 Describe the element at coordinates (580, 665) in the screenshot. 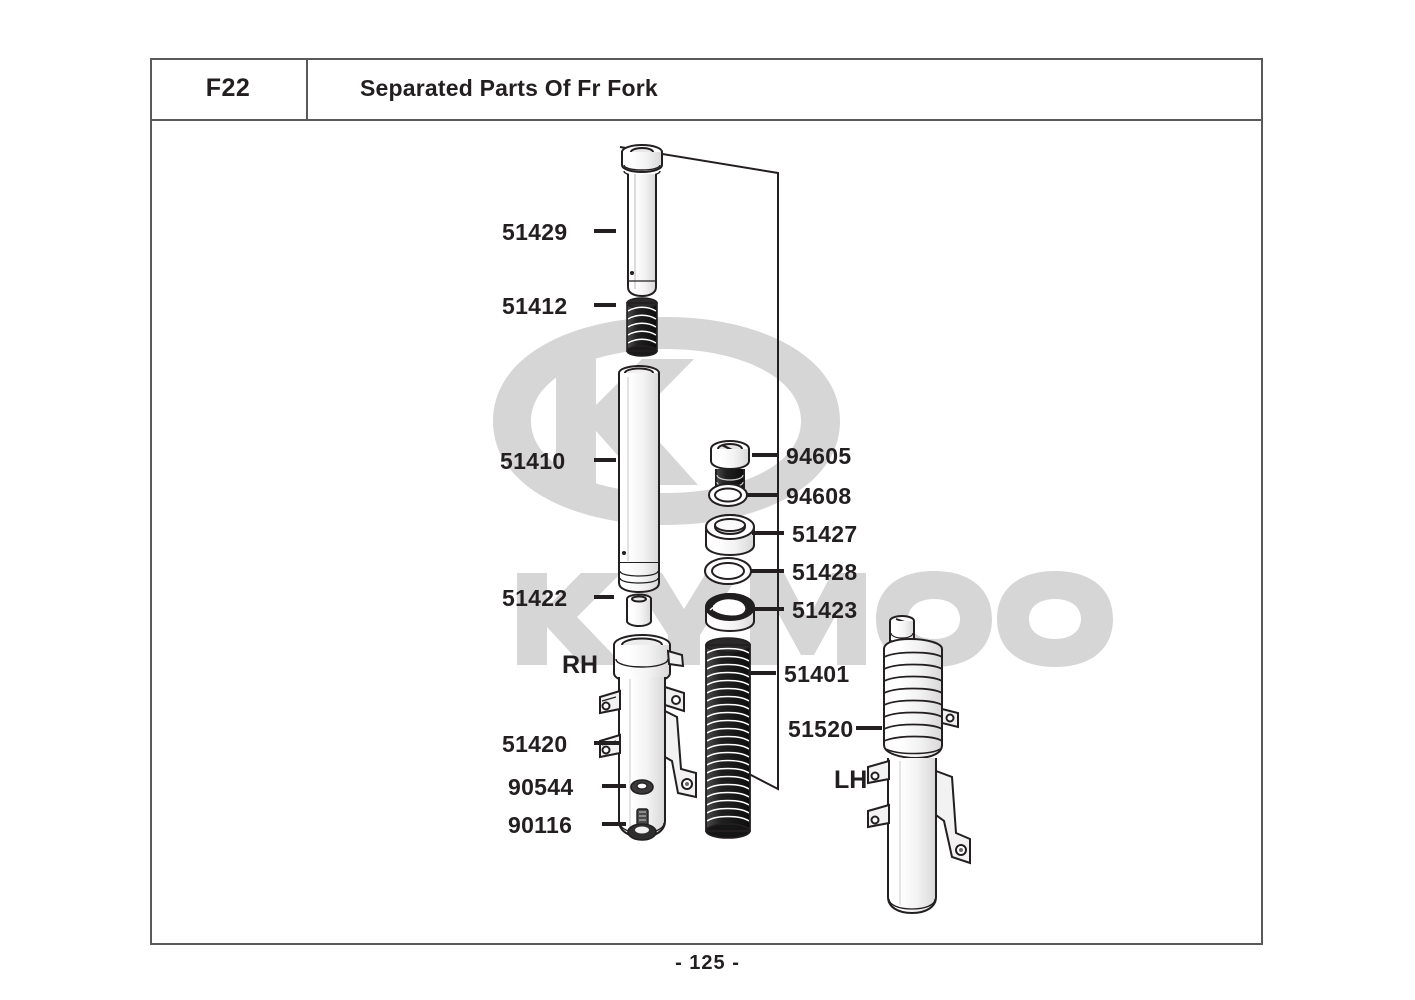

I see `hand-label-rh: RH` at that location.